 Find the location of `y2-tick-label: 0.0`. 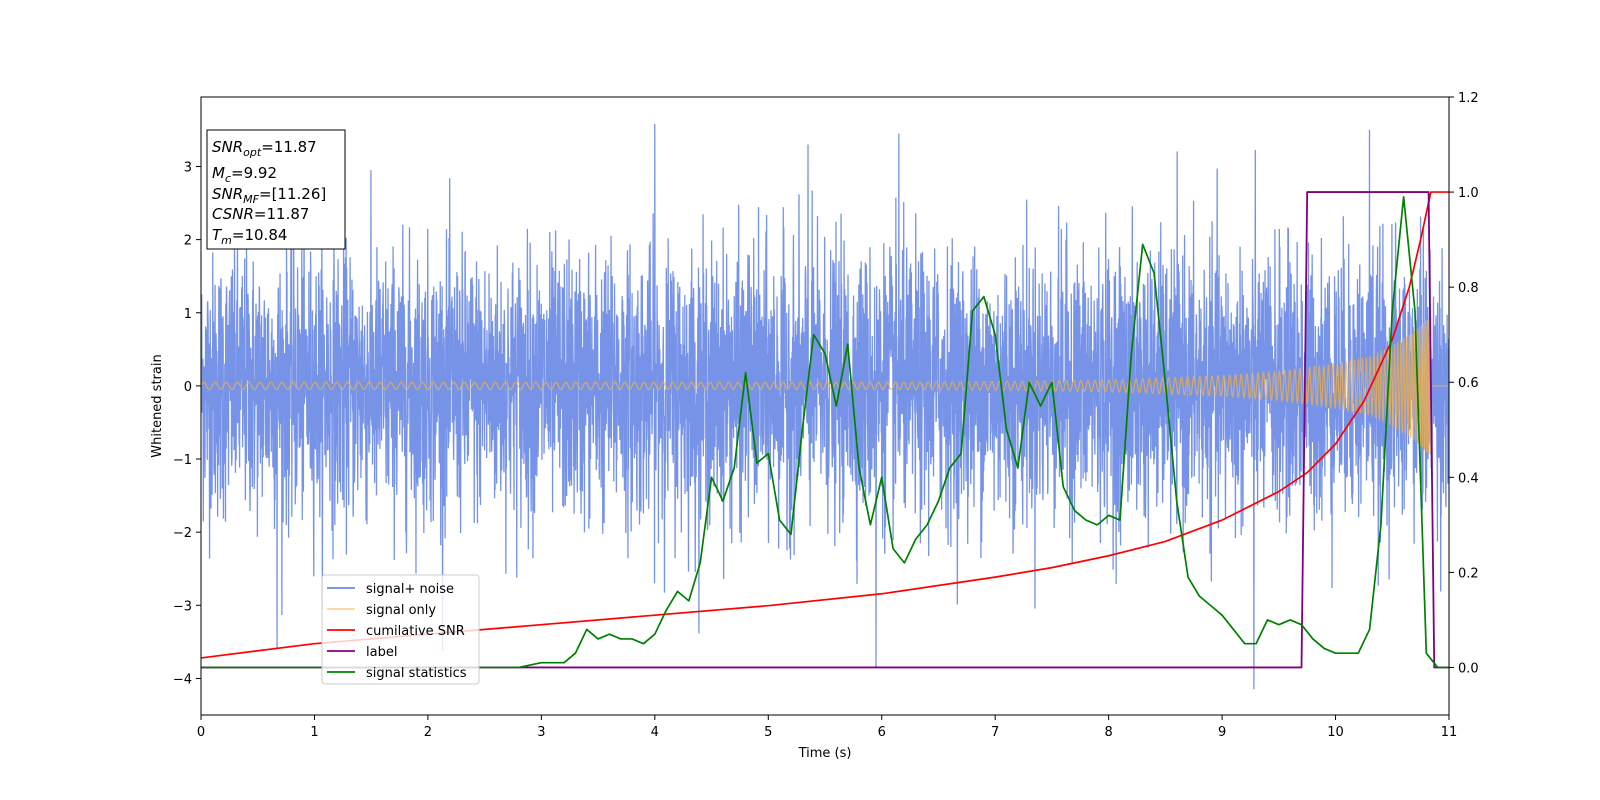

y2-tick-label: 0.0 is located at coordinates (1468, 668).